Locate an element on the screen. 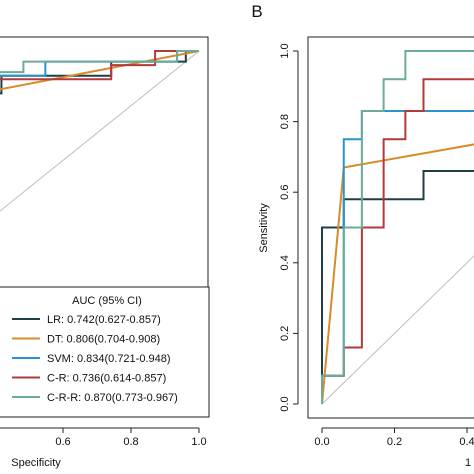 The height and width of the screenshot is (474, 474). panel-b-y-tick-label: 0.2 is located at coordinates (285, 333).